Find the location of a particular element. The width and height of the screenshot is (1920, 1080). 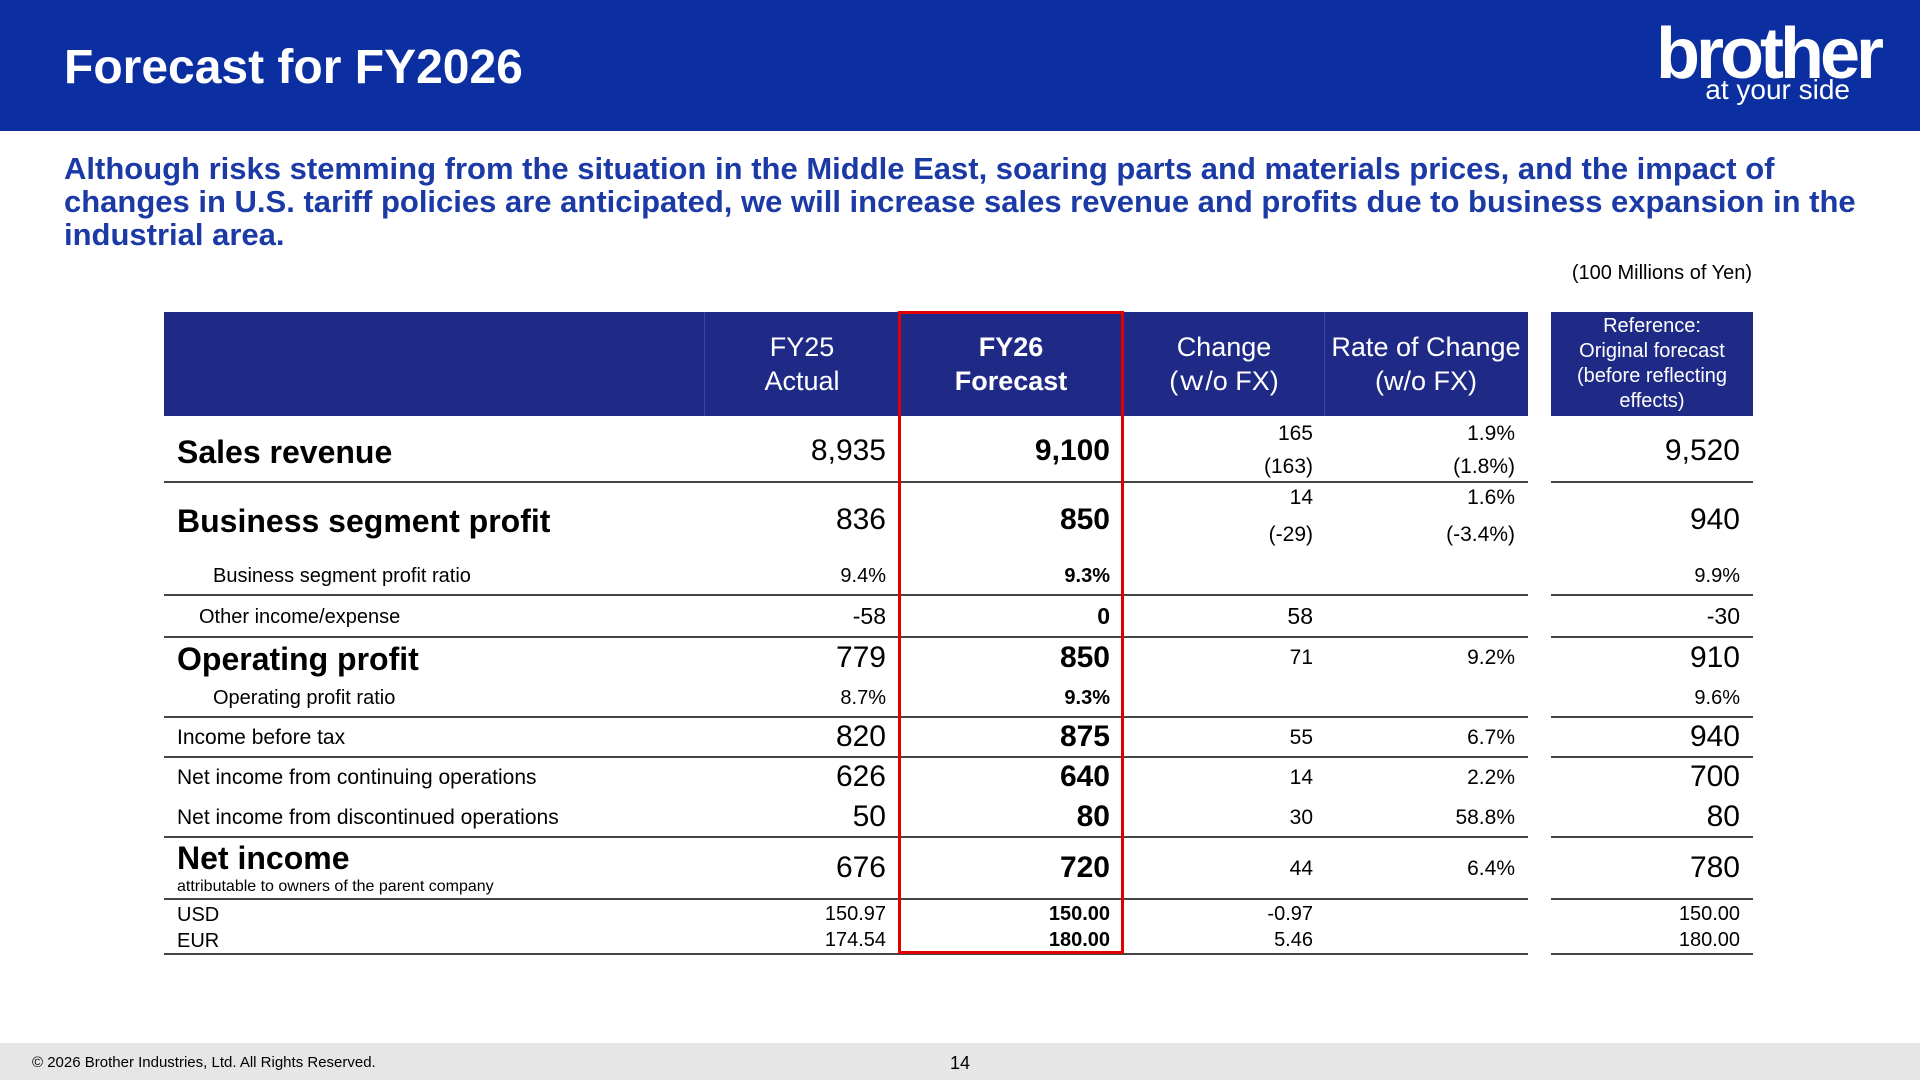

row-label-usd: USD is located at coordinates (198, 915).